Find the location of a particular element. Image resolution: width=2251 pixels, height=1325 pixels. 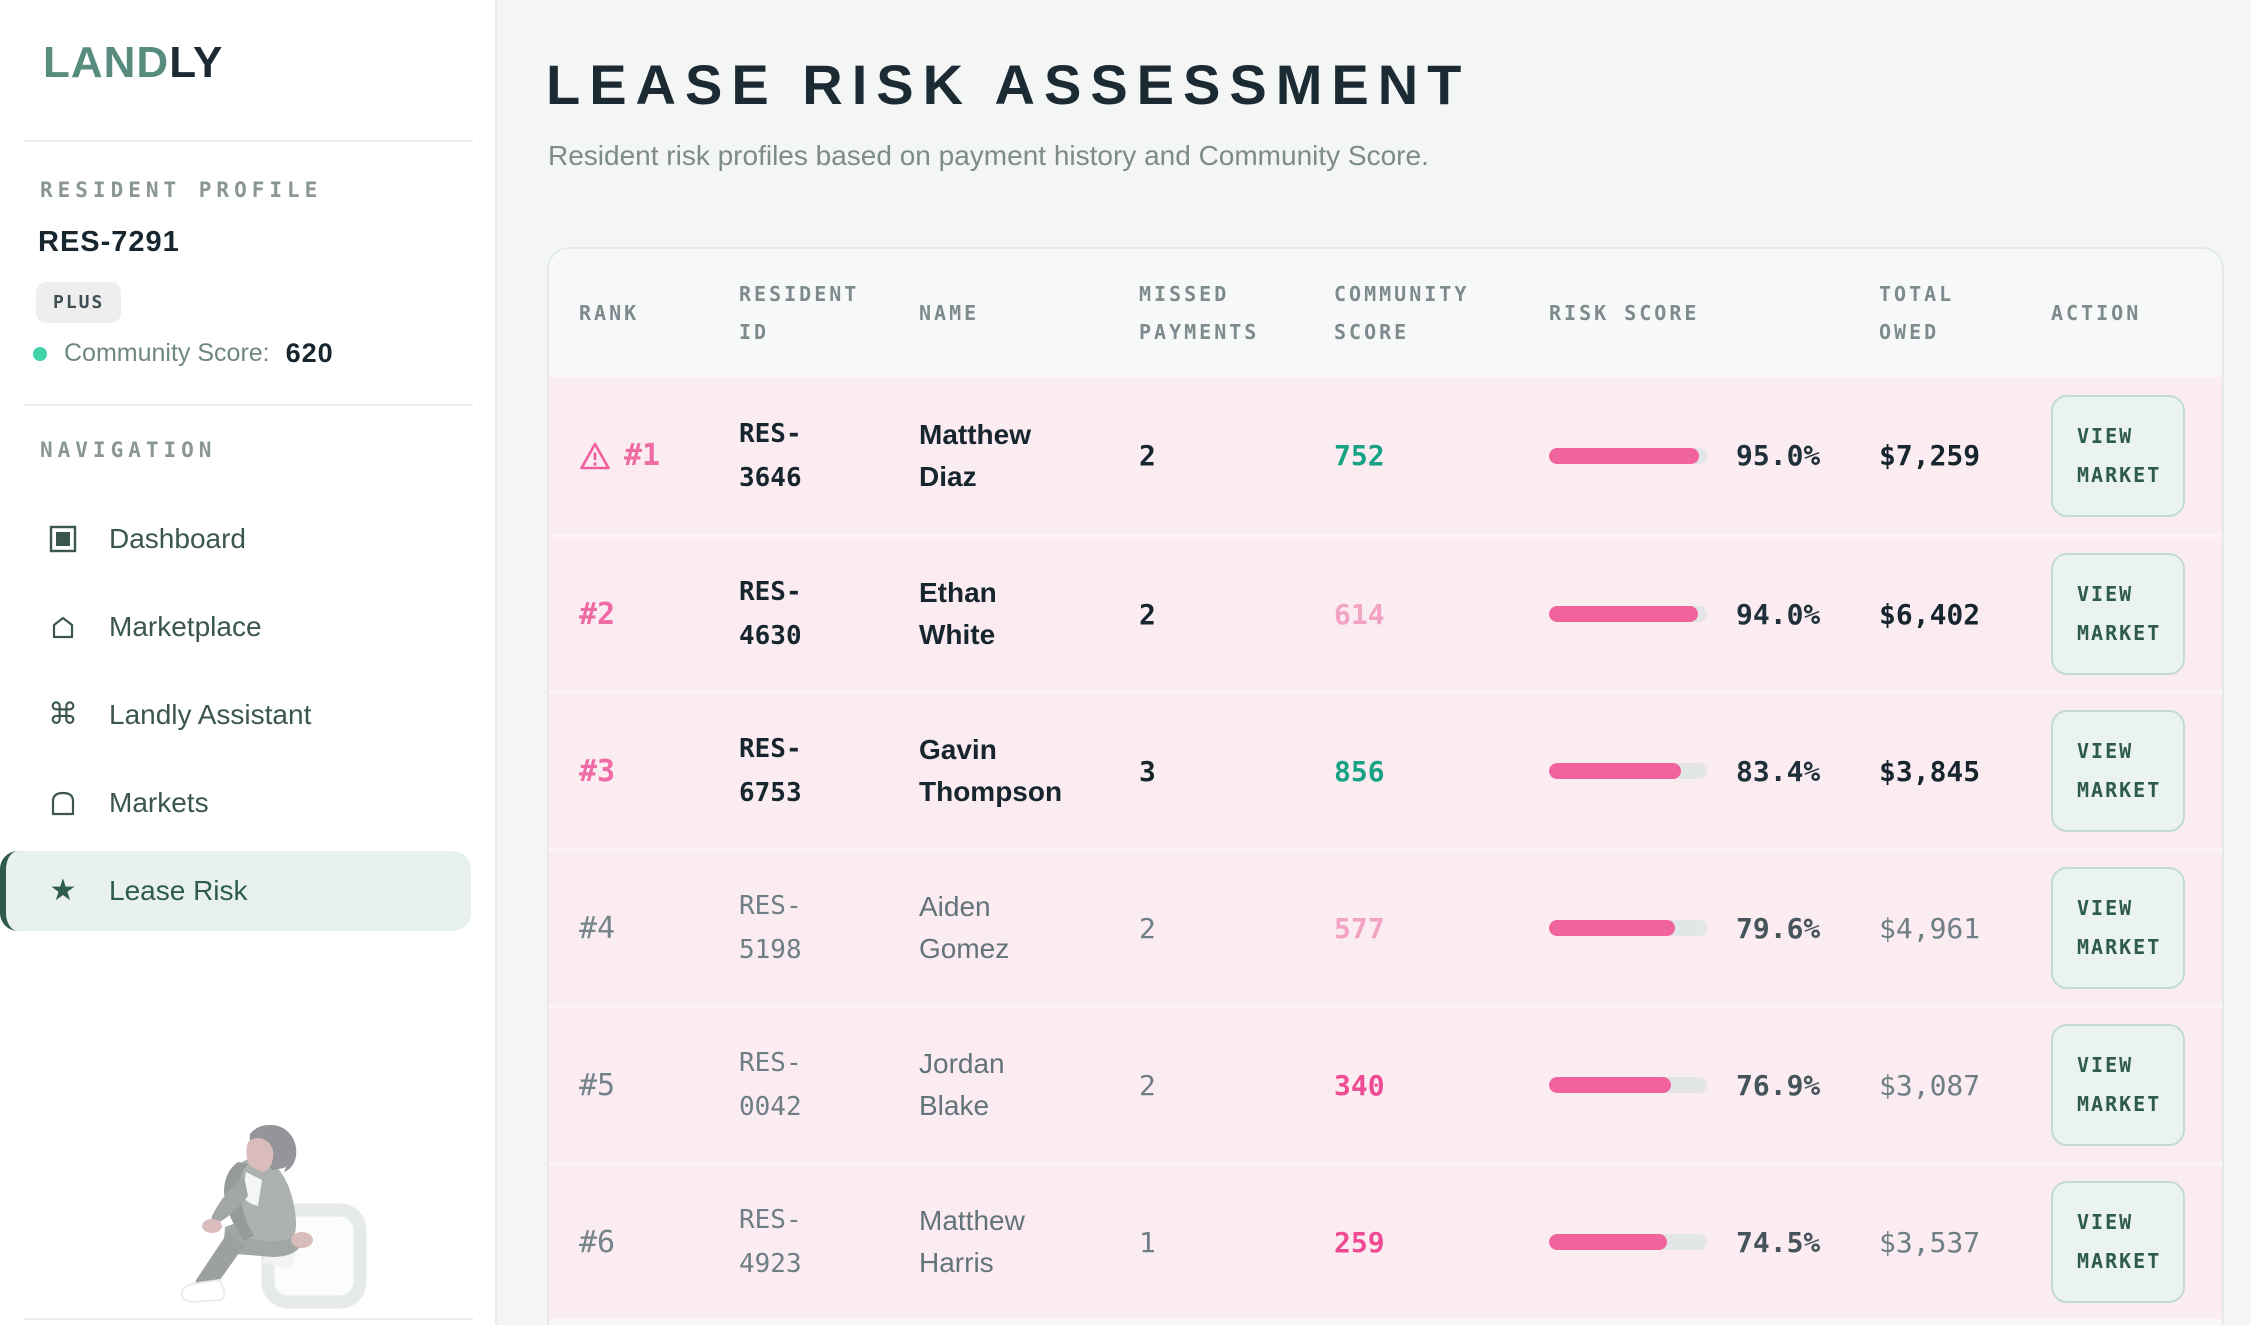

rank-cell: #5 is located at coordinates (659, 1085).